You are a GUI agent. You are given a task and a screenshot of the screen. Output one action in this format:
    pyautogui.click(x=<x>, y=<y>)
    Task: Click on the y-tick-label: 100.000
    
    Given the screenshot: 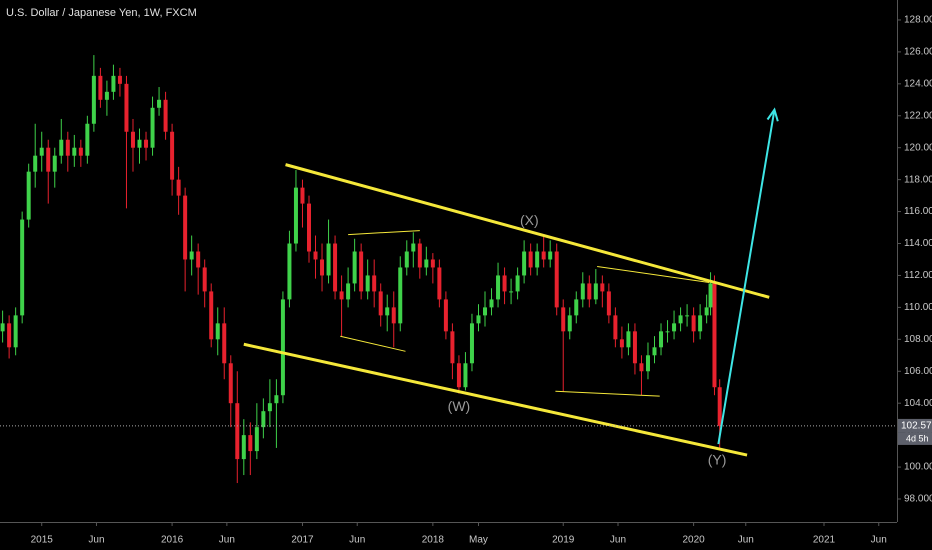 What is the action you would take?
    pyautogui.click(x=918, y=467)
    